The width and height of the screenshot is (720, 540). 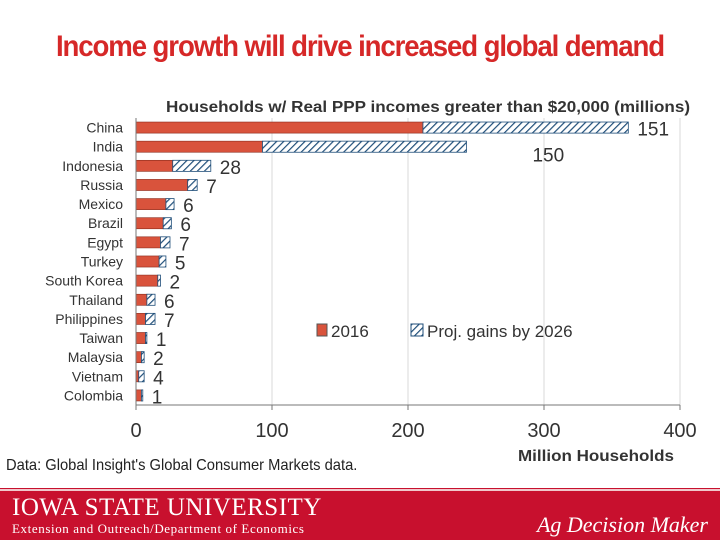 I want to click on bar-2016-russia, so click(x=161, y=185).